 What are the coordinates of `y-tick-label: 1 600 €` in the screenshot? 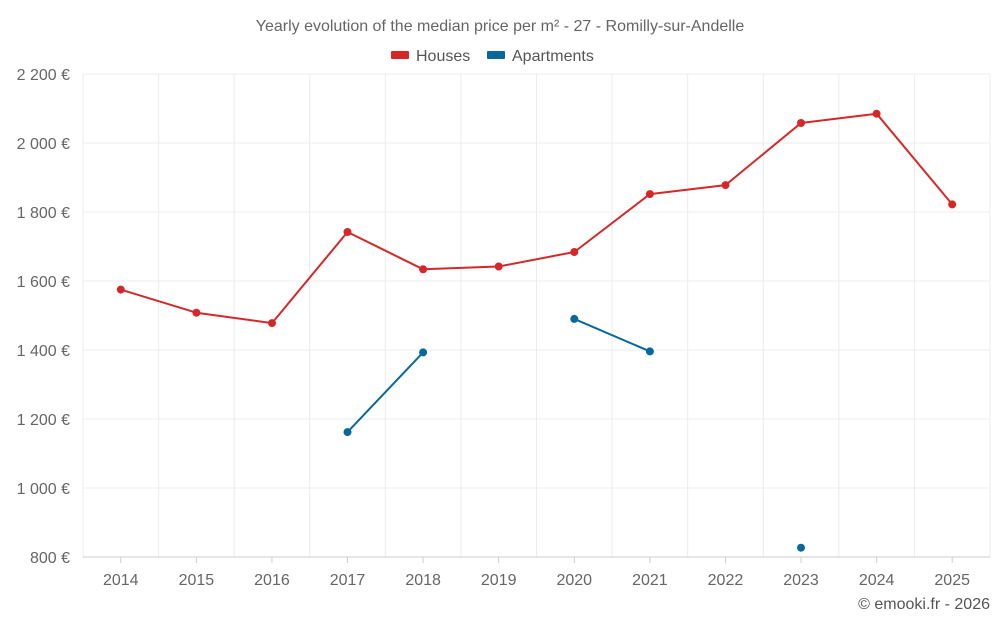 It's located at (43, 282).